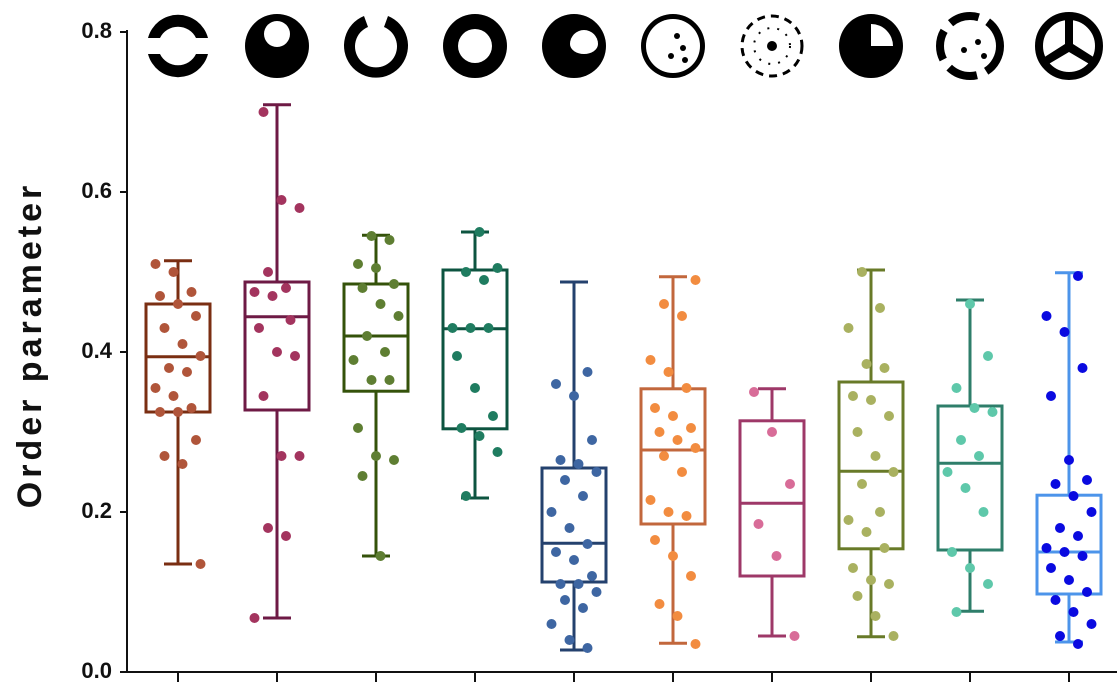 This screenshot has height=688, width=1117. What do you see at coordinates (30, 345) in the screenshot?
I see `y-axis-label: Order parameter` at bounding box center [30, 345].